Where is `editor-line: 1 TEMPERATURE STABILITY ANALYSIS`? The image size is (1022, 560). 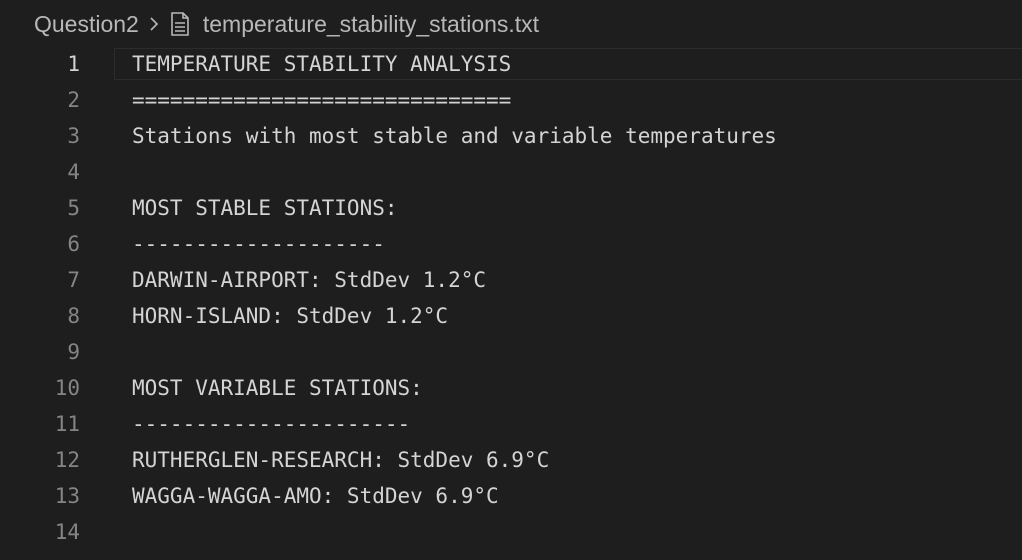 editor-line: 1 TEMPERATURE STABILITY ANALYSIS is located at coordinates (511, 64).